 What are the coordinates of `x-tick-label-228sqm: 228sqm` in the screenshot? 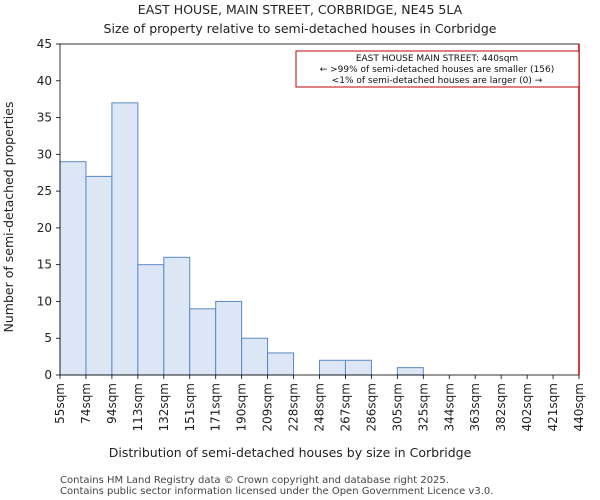 It's located at (294, 407).